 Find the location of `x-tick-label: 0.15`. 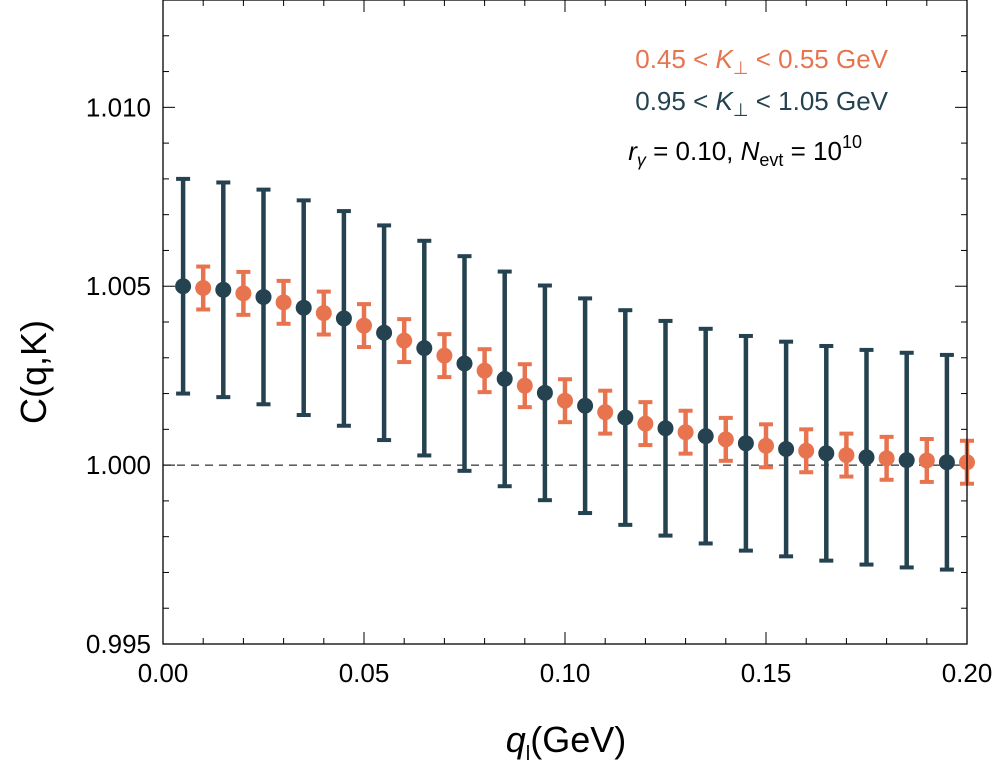

x-tick-label: 0.15 is located at coordinates (766, 673).